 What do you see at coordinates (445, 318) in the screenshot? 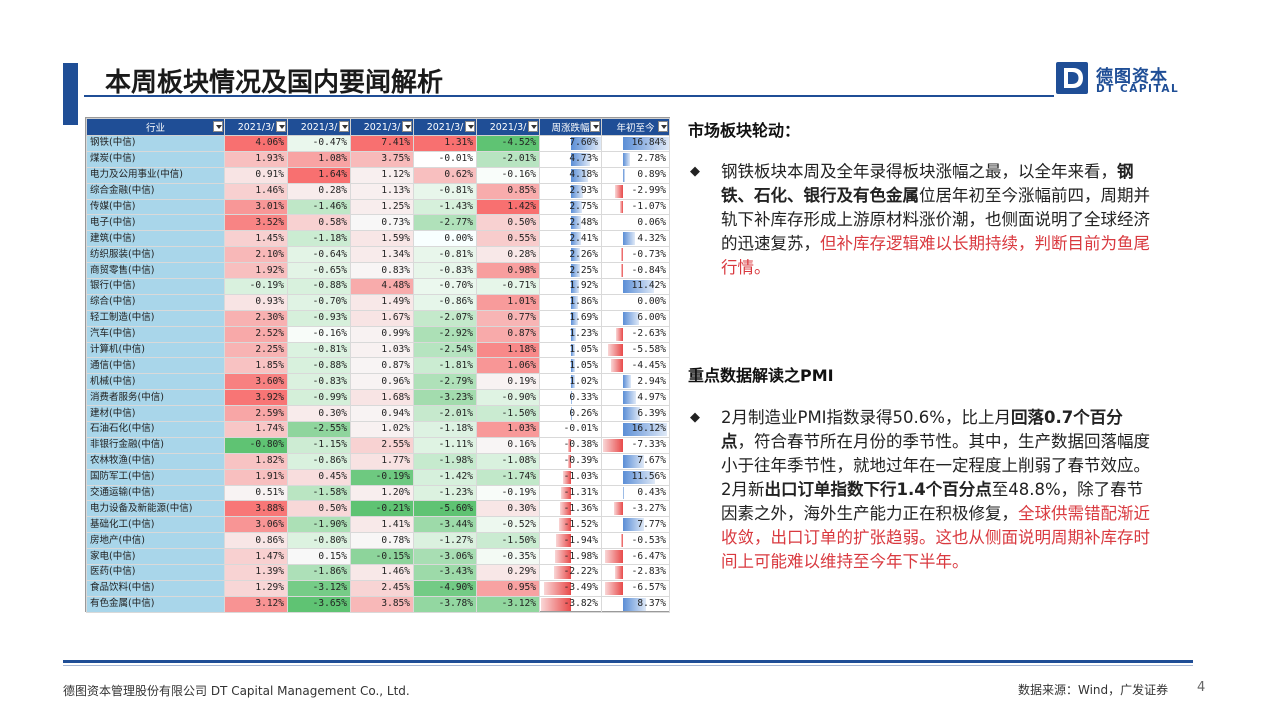
I see `daily-change-cell: -2.07%` at bounding box center [445, 318].